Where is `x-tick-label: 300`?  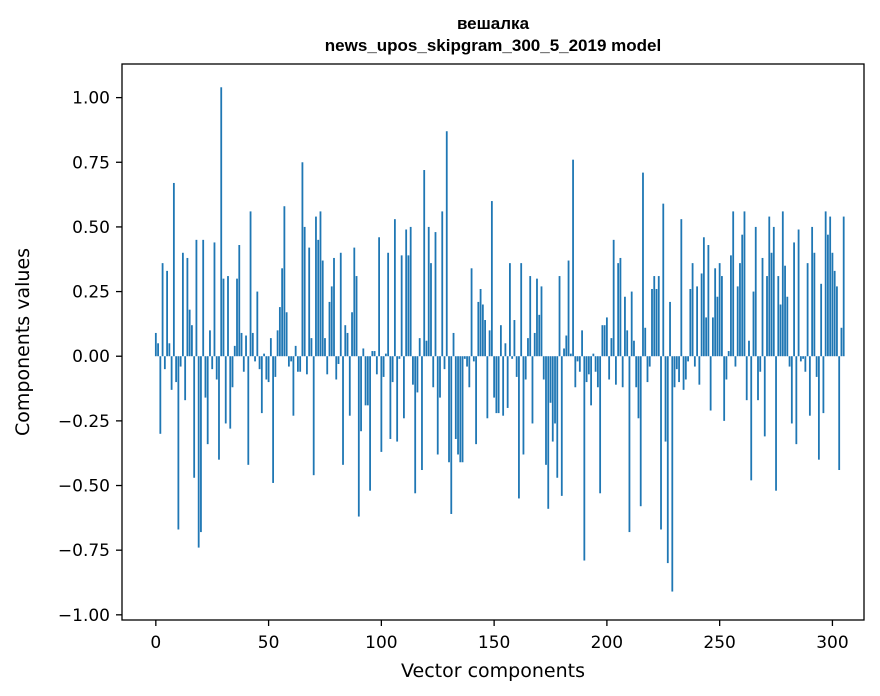 x-tick-label: 300 is located at coordinates (832, 643).